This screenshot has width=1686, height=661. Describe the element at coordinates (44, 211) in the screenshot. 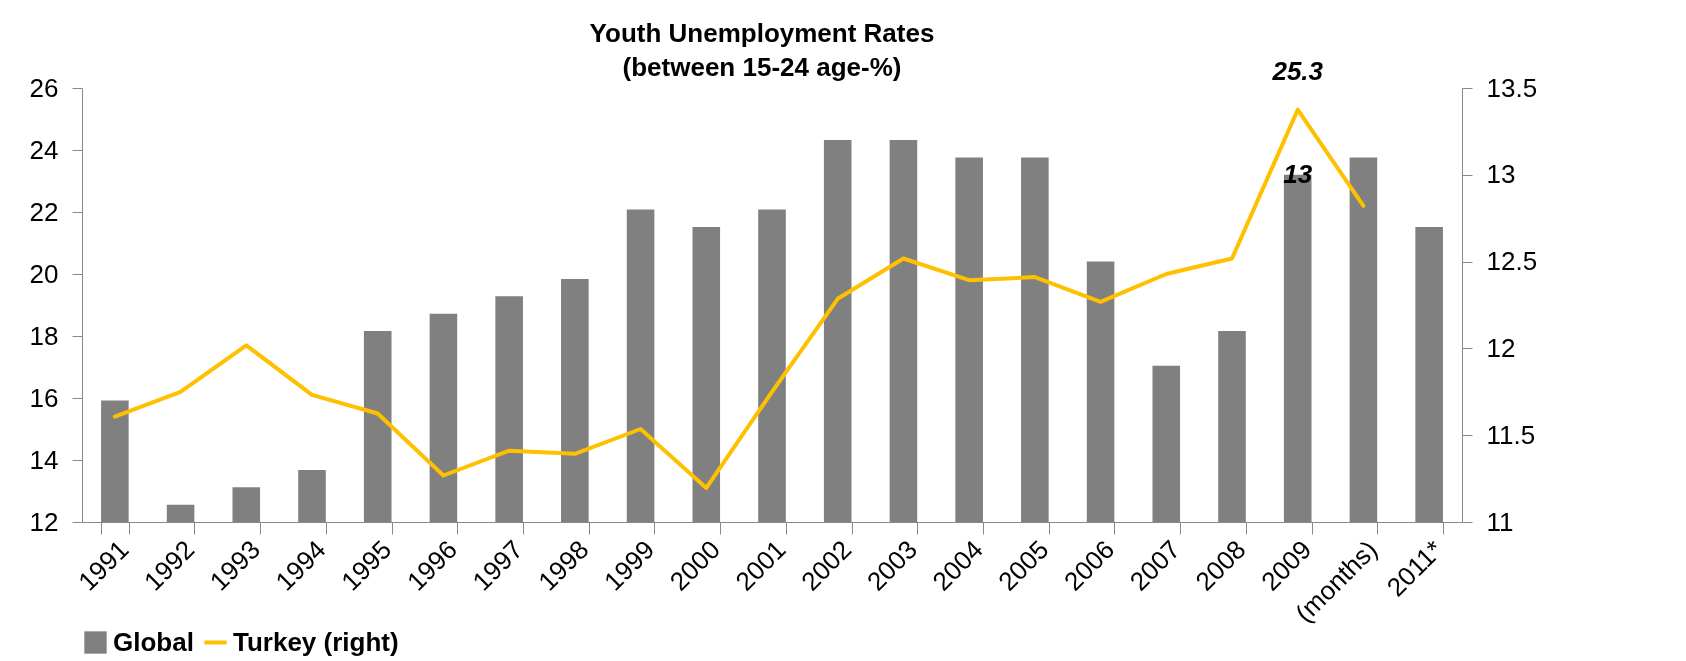

I see `y-tick-label: 22` at that location.